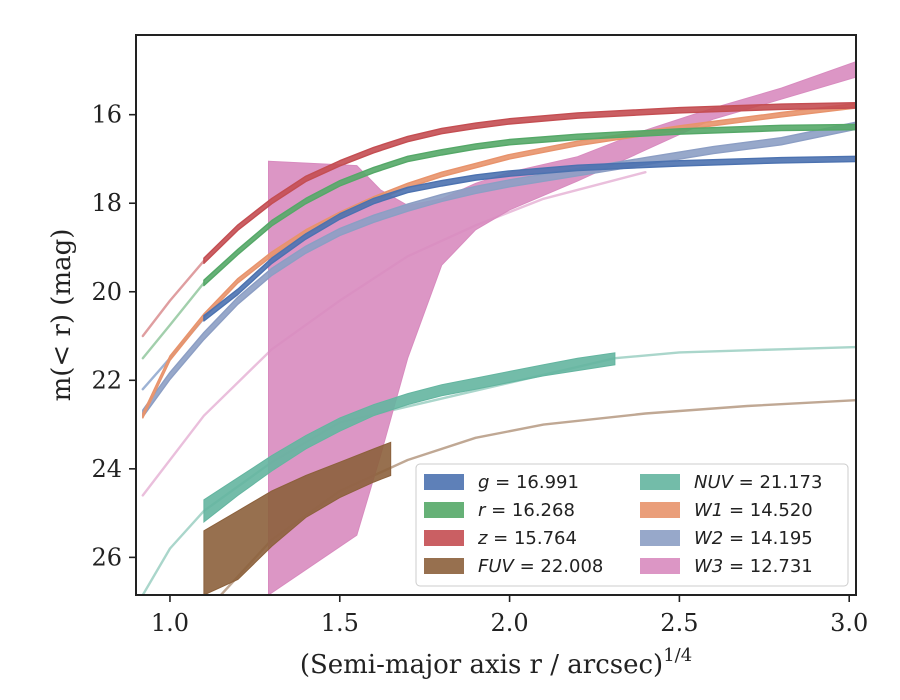  I want to click on legend-swatch-w1, so click(660, 510).